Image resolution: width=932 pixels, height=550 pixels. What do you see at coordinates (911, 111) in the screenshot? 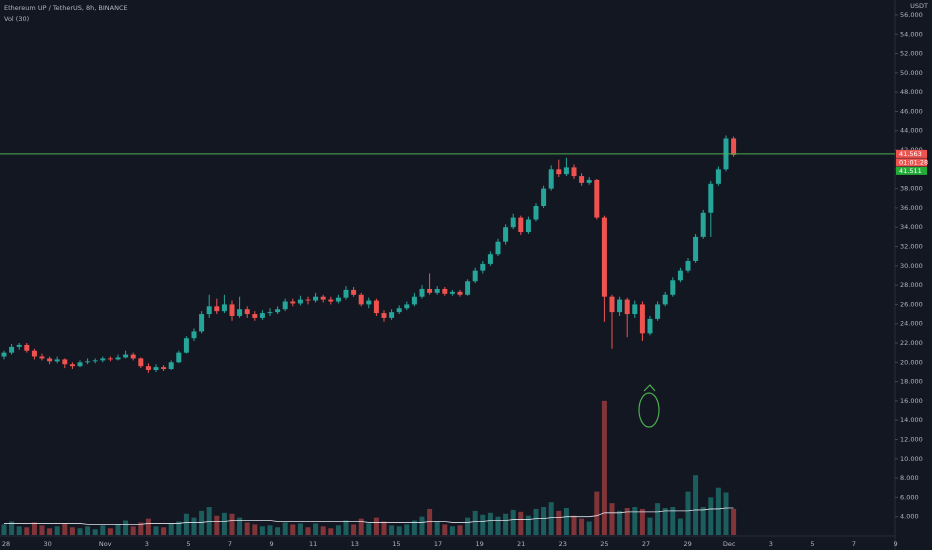
I see `y-tick-label: 46.000` at bounding box center [911, 111].